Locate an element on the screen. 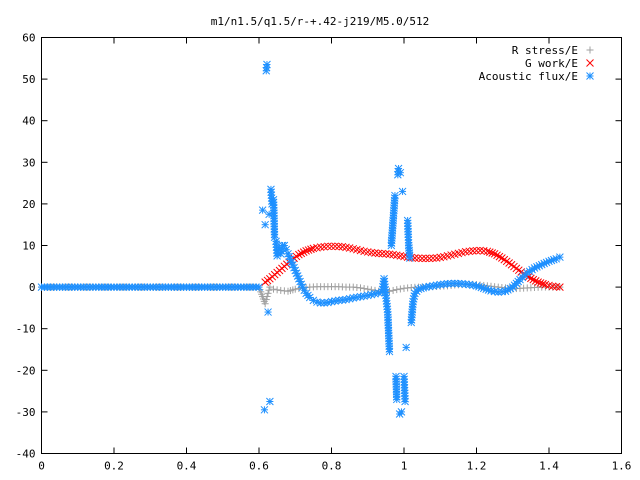  x-tick-label: 0 is located at coordinates (41, 466).